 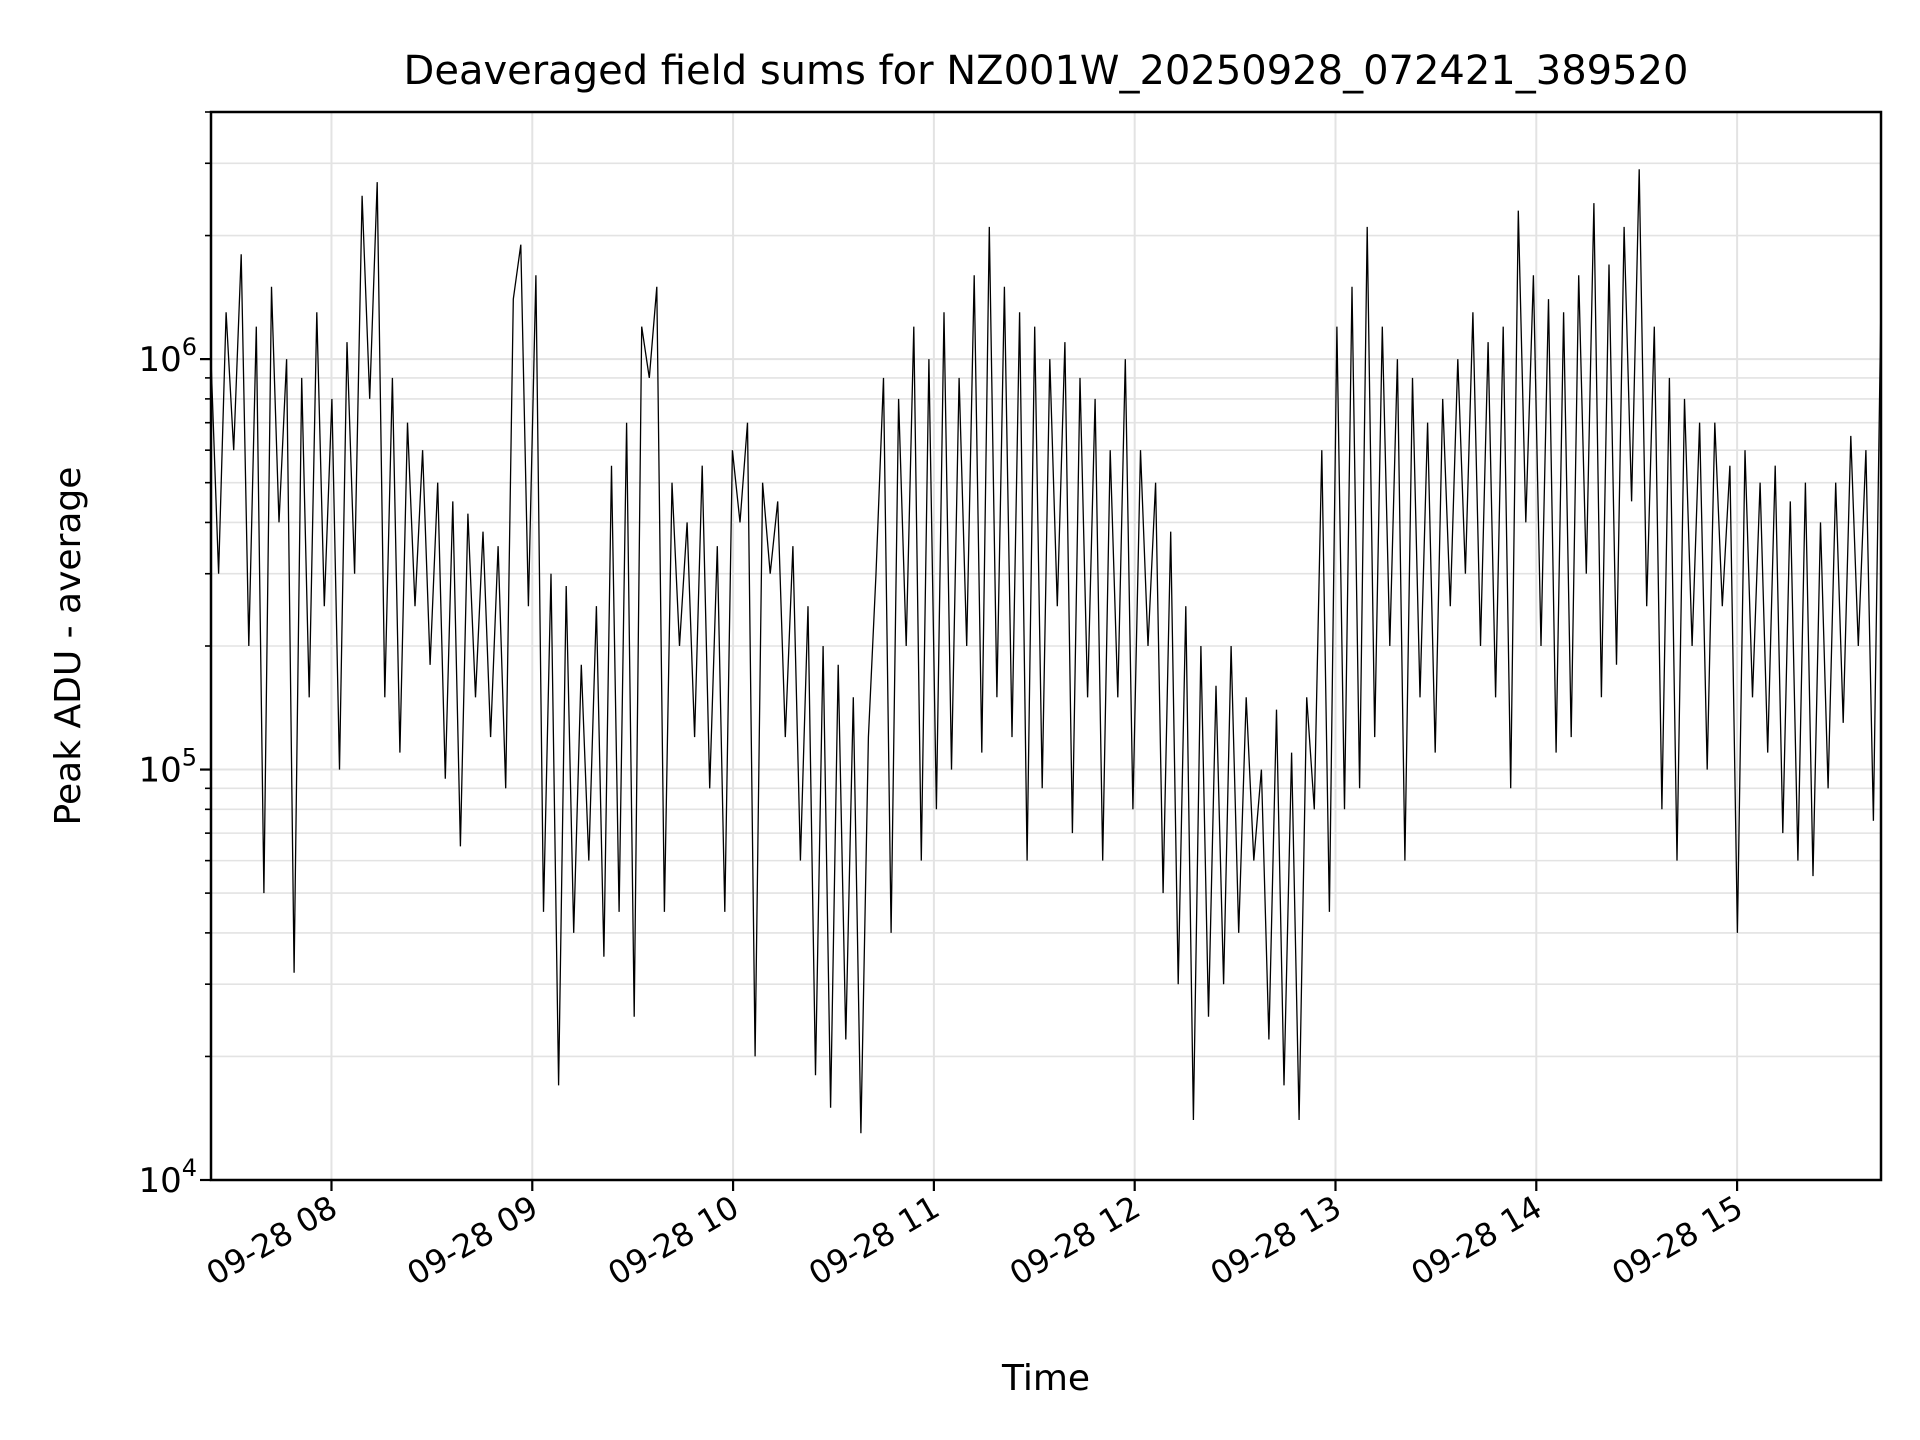 What do you see at coordinates (167, 1177) in the screenshot?
I see `y-tick-label: 10⁴` at bounding box center [167, 1177].